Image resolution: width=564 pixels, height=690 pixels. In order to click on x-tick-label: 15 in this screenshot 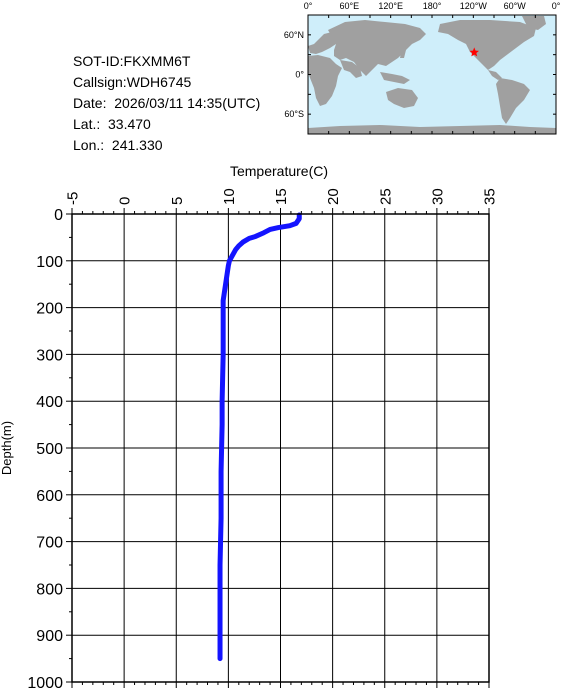, I will do `click(281, 196)`.